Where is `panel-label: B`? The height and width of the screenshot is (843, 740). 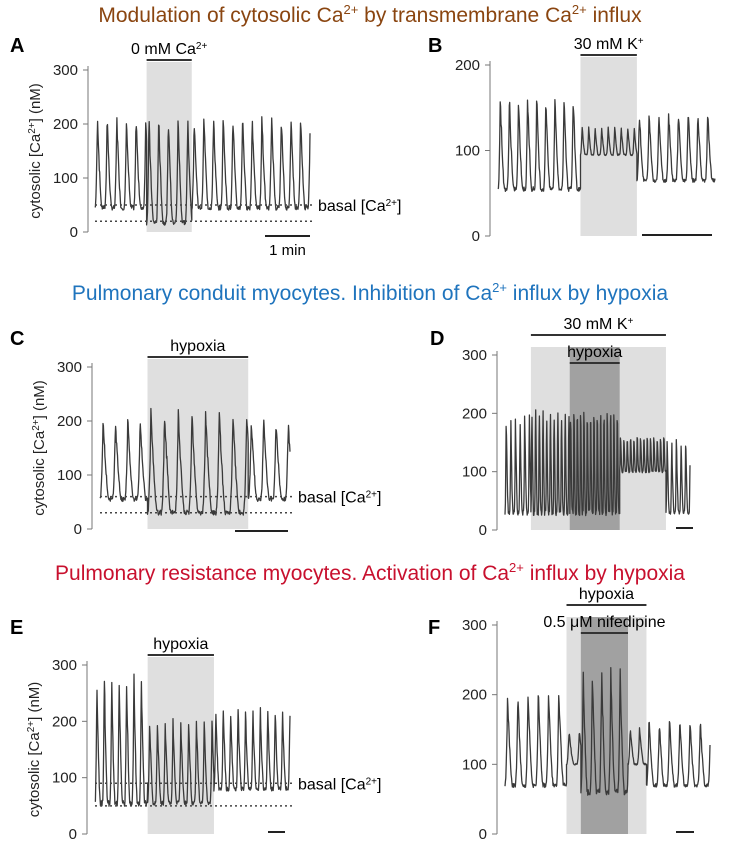 panel-label: B is located at coordinates (435, 46).